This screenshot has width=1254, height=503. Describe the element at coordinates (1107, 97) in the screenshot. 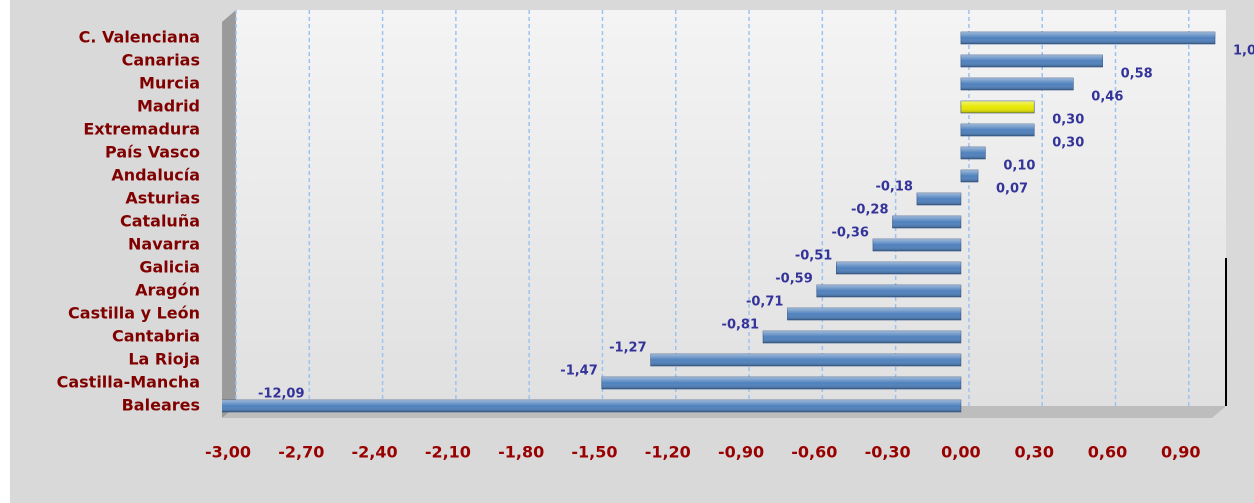

I see `value-label: 0,46` at that location.